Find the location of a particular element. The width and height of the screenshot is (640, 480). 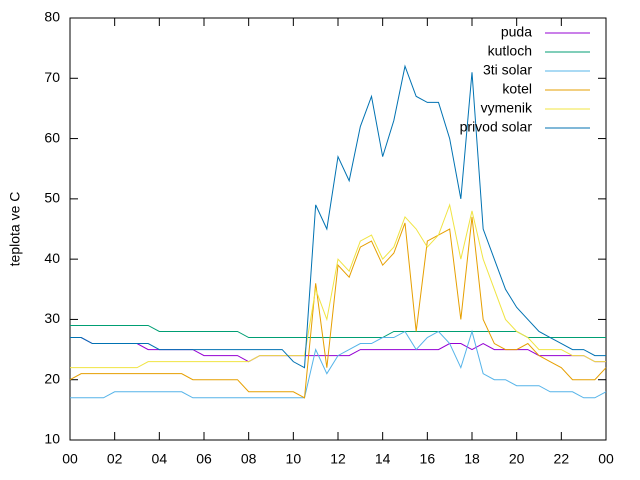

x-tick-label: 12 is located at coordinates (338, 459).